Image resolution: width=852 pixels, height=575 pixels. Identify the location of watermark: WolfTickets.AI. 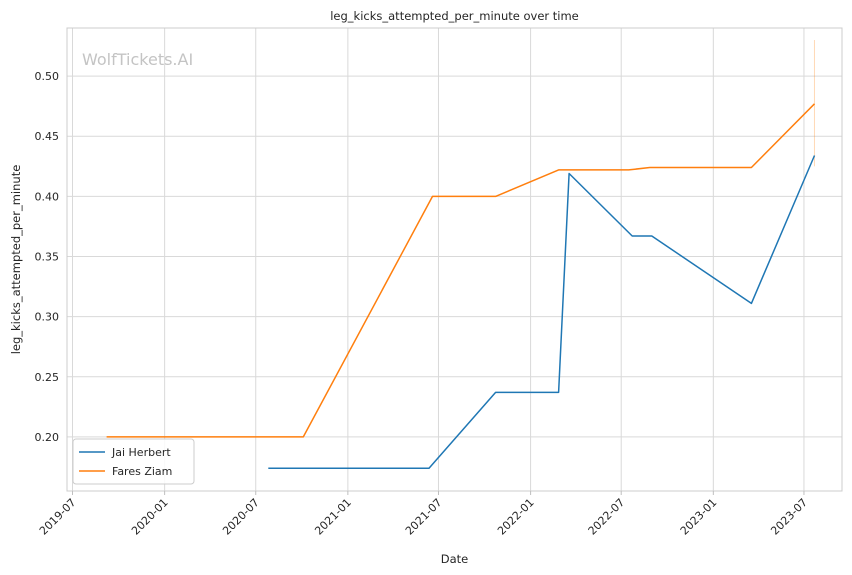
(137, 59).